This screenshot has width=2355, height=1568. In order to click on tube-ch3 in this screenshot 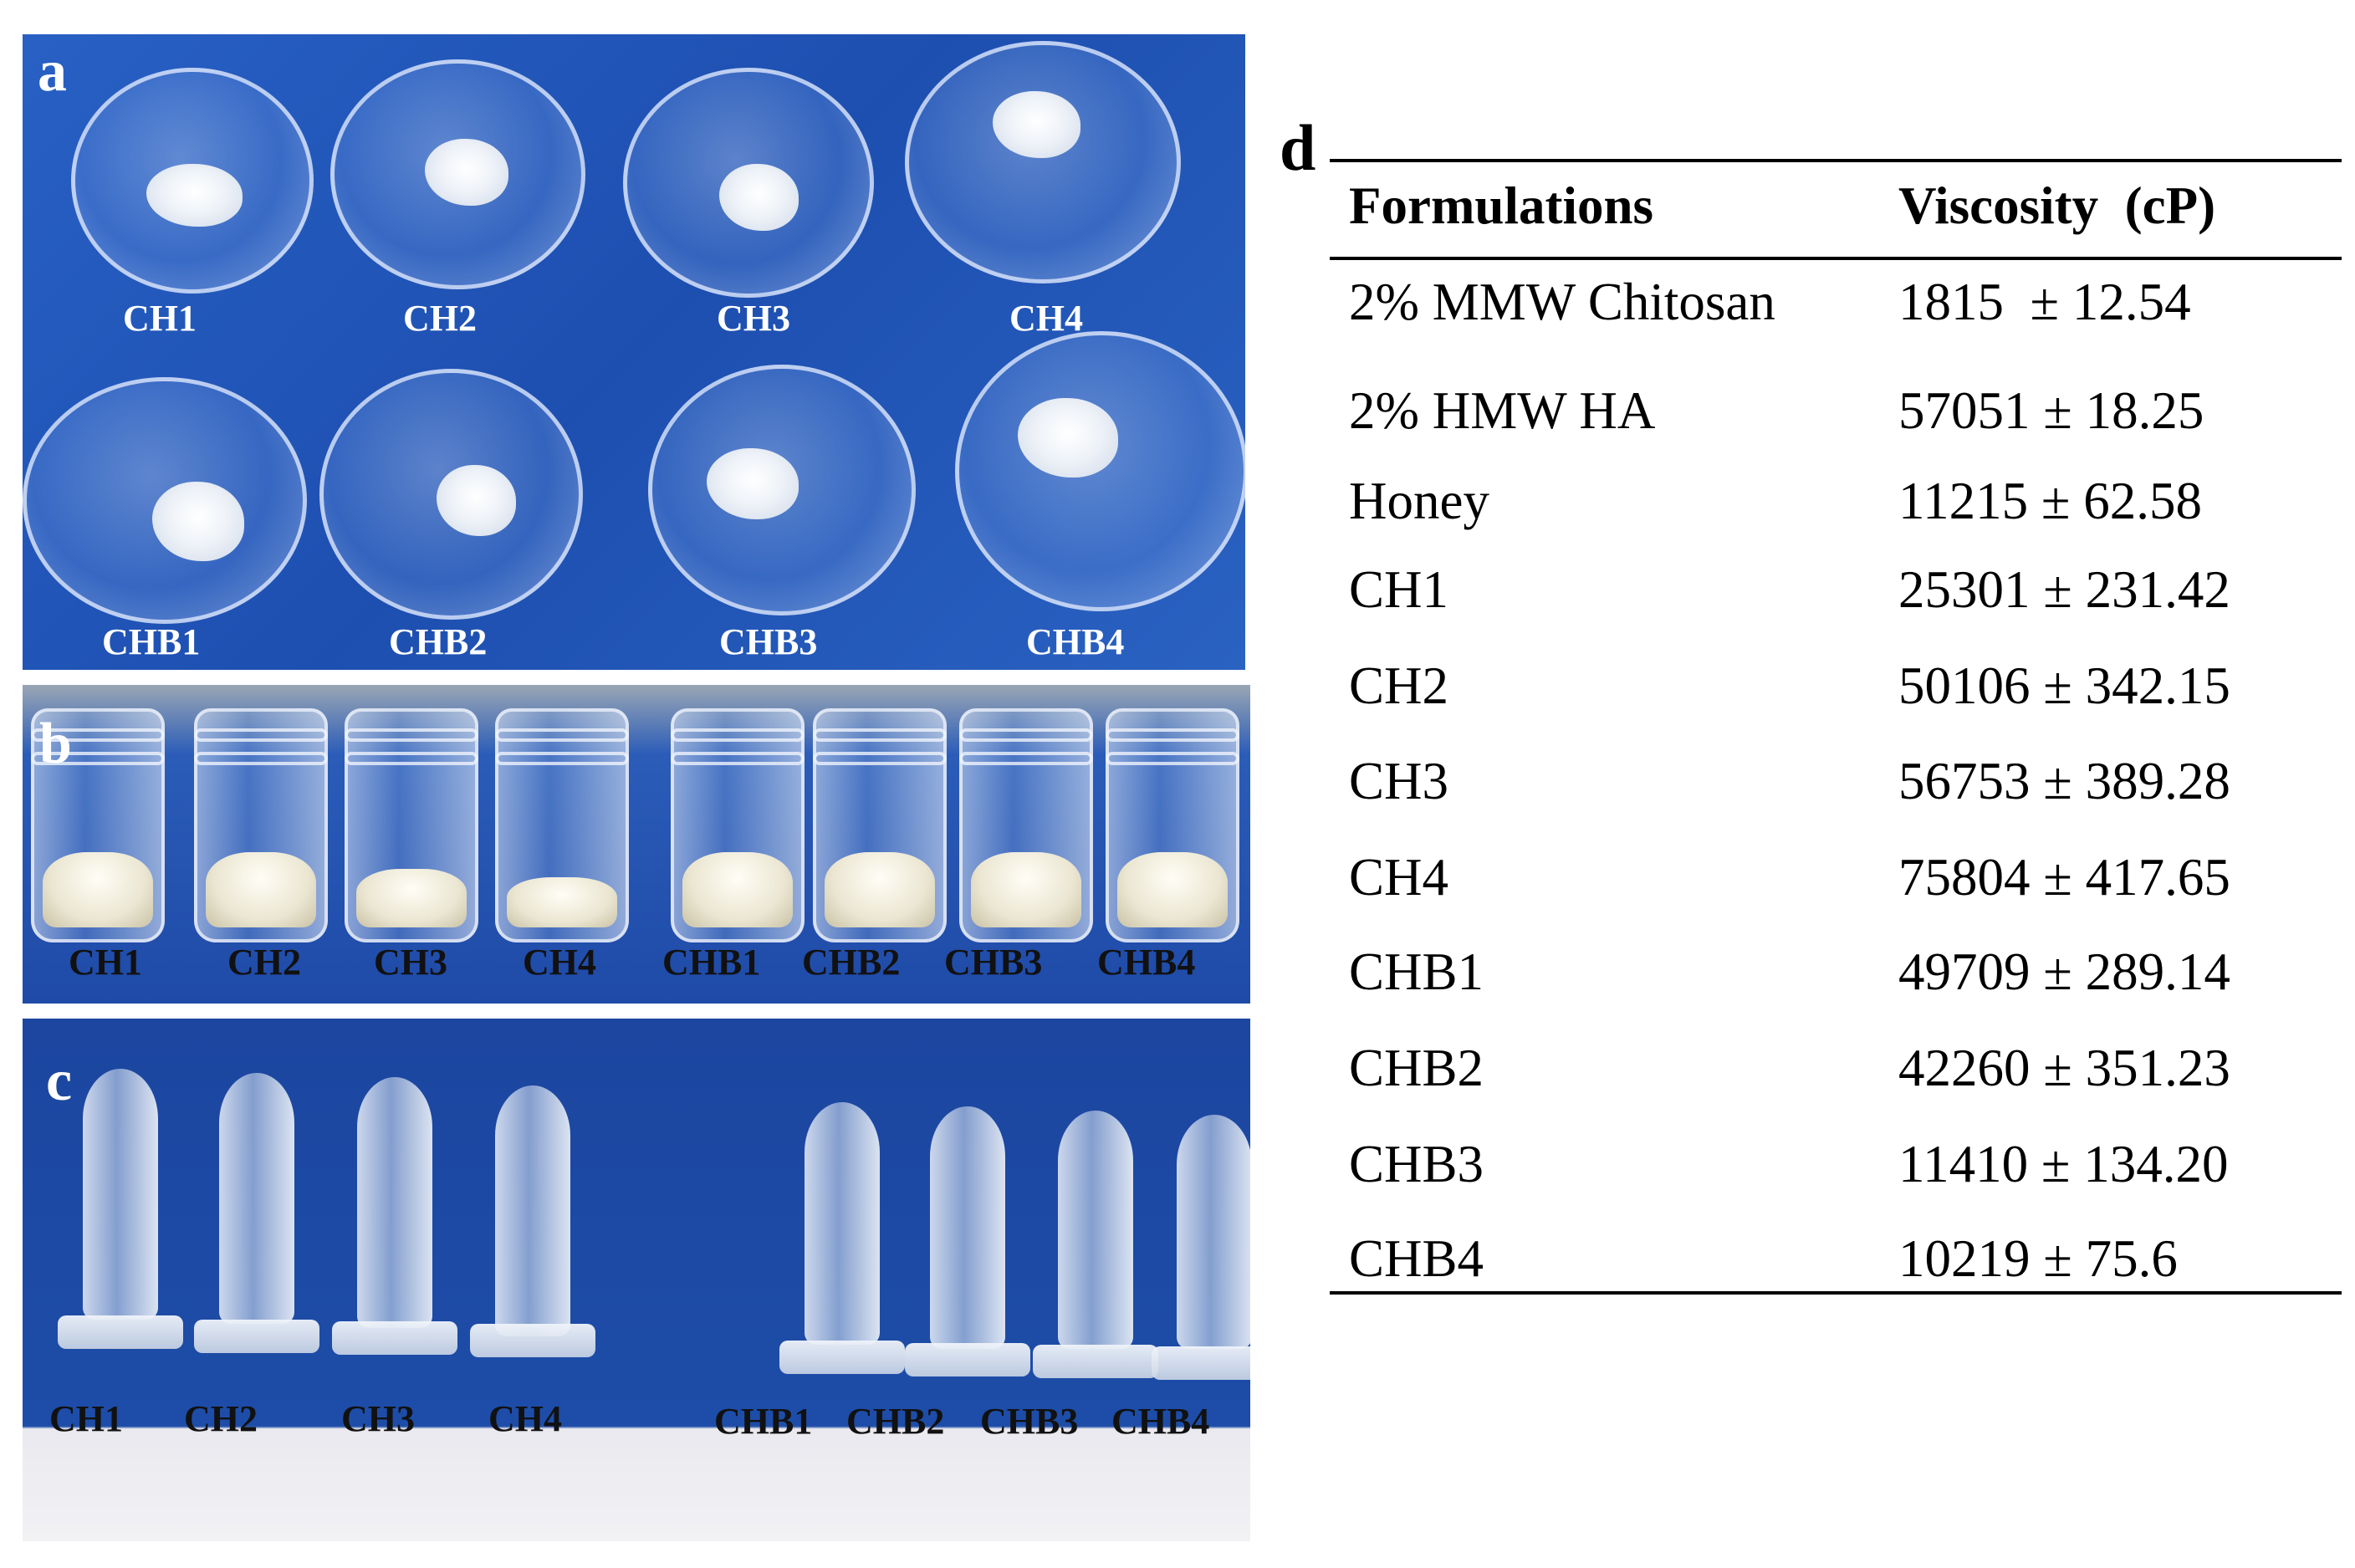, I will do `click(394, 1202)`.